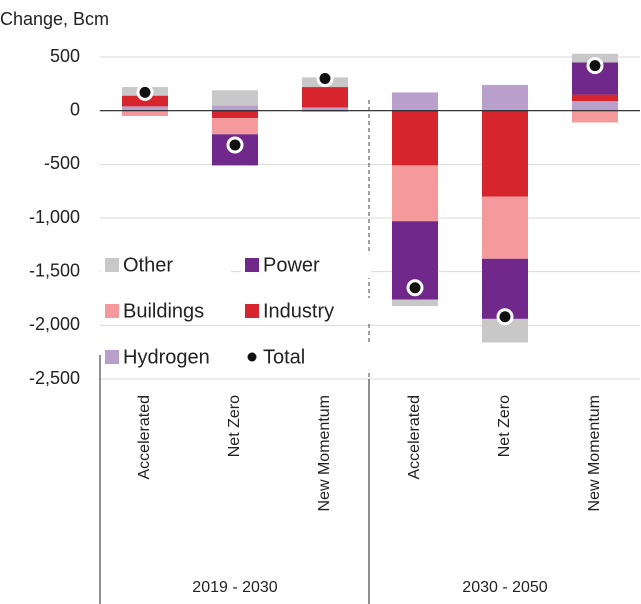 Image resolution: width=641 pixels, height=604 pixels. Describe the element at coordinates (148, 265) in the screenshot. I see `legend-label: Other` at that location.